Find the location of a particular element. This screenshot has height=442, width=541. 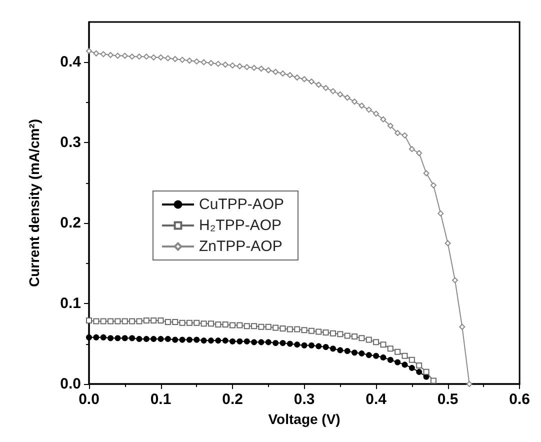

y-tick-label: 0.2 is located at coordinates (70, 223).